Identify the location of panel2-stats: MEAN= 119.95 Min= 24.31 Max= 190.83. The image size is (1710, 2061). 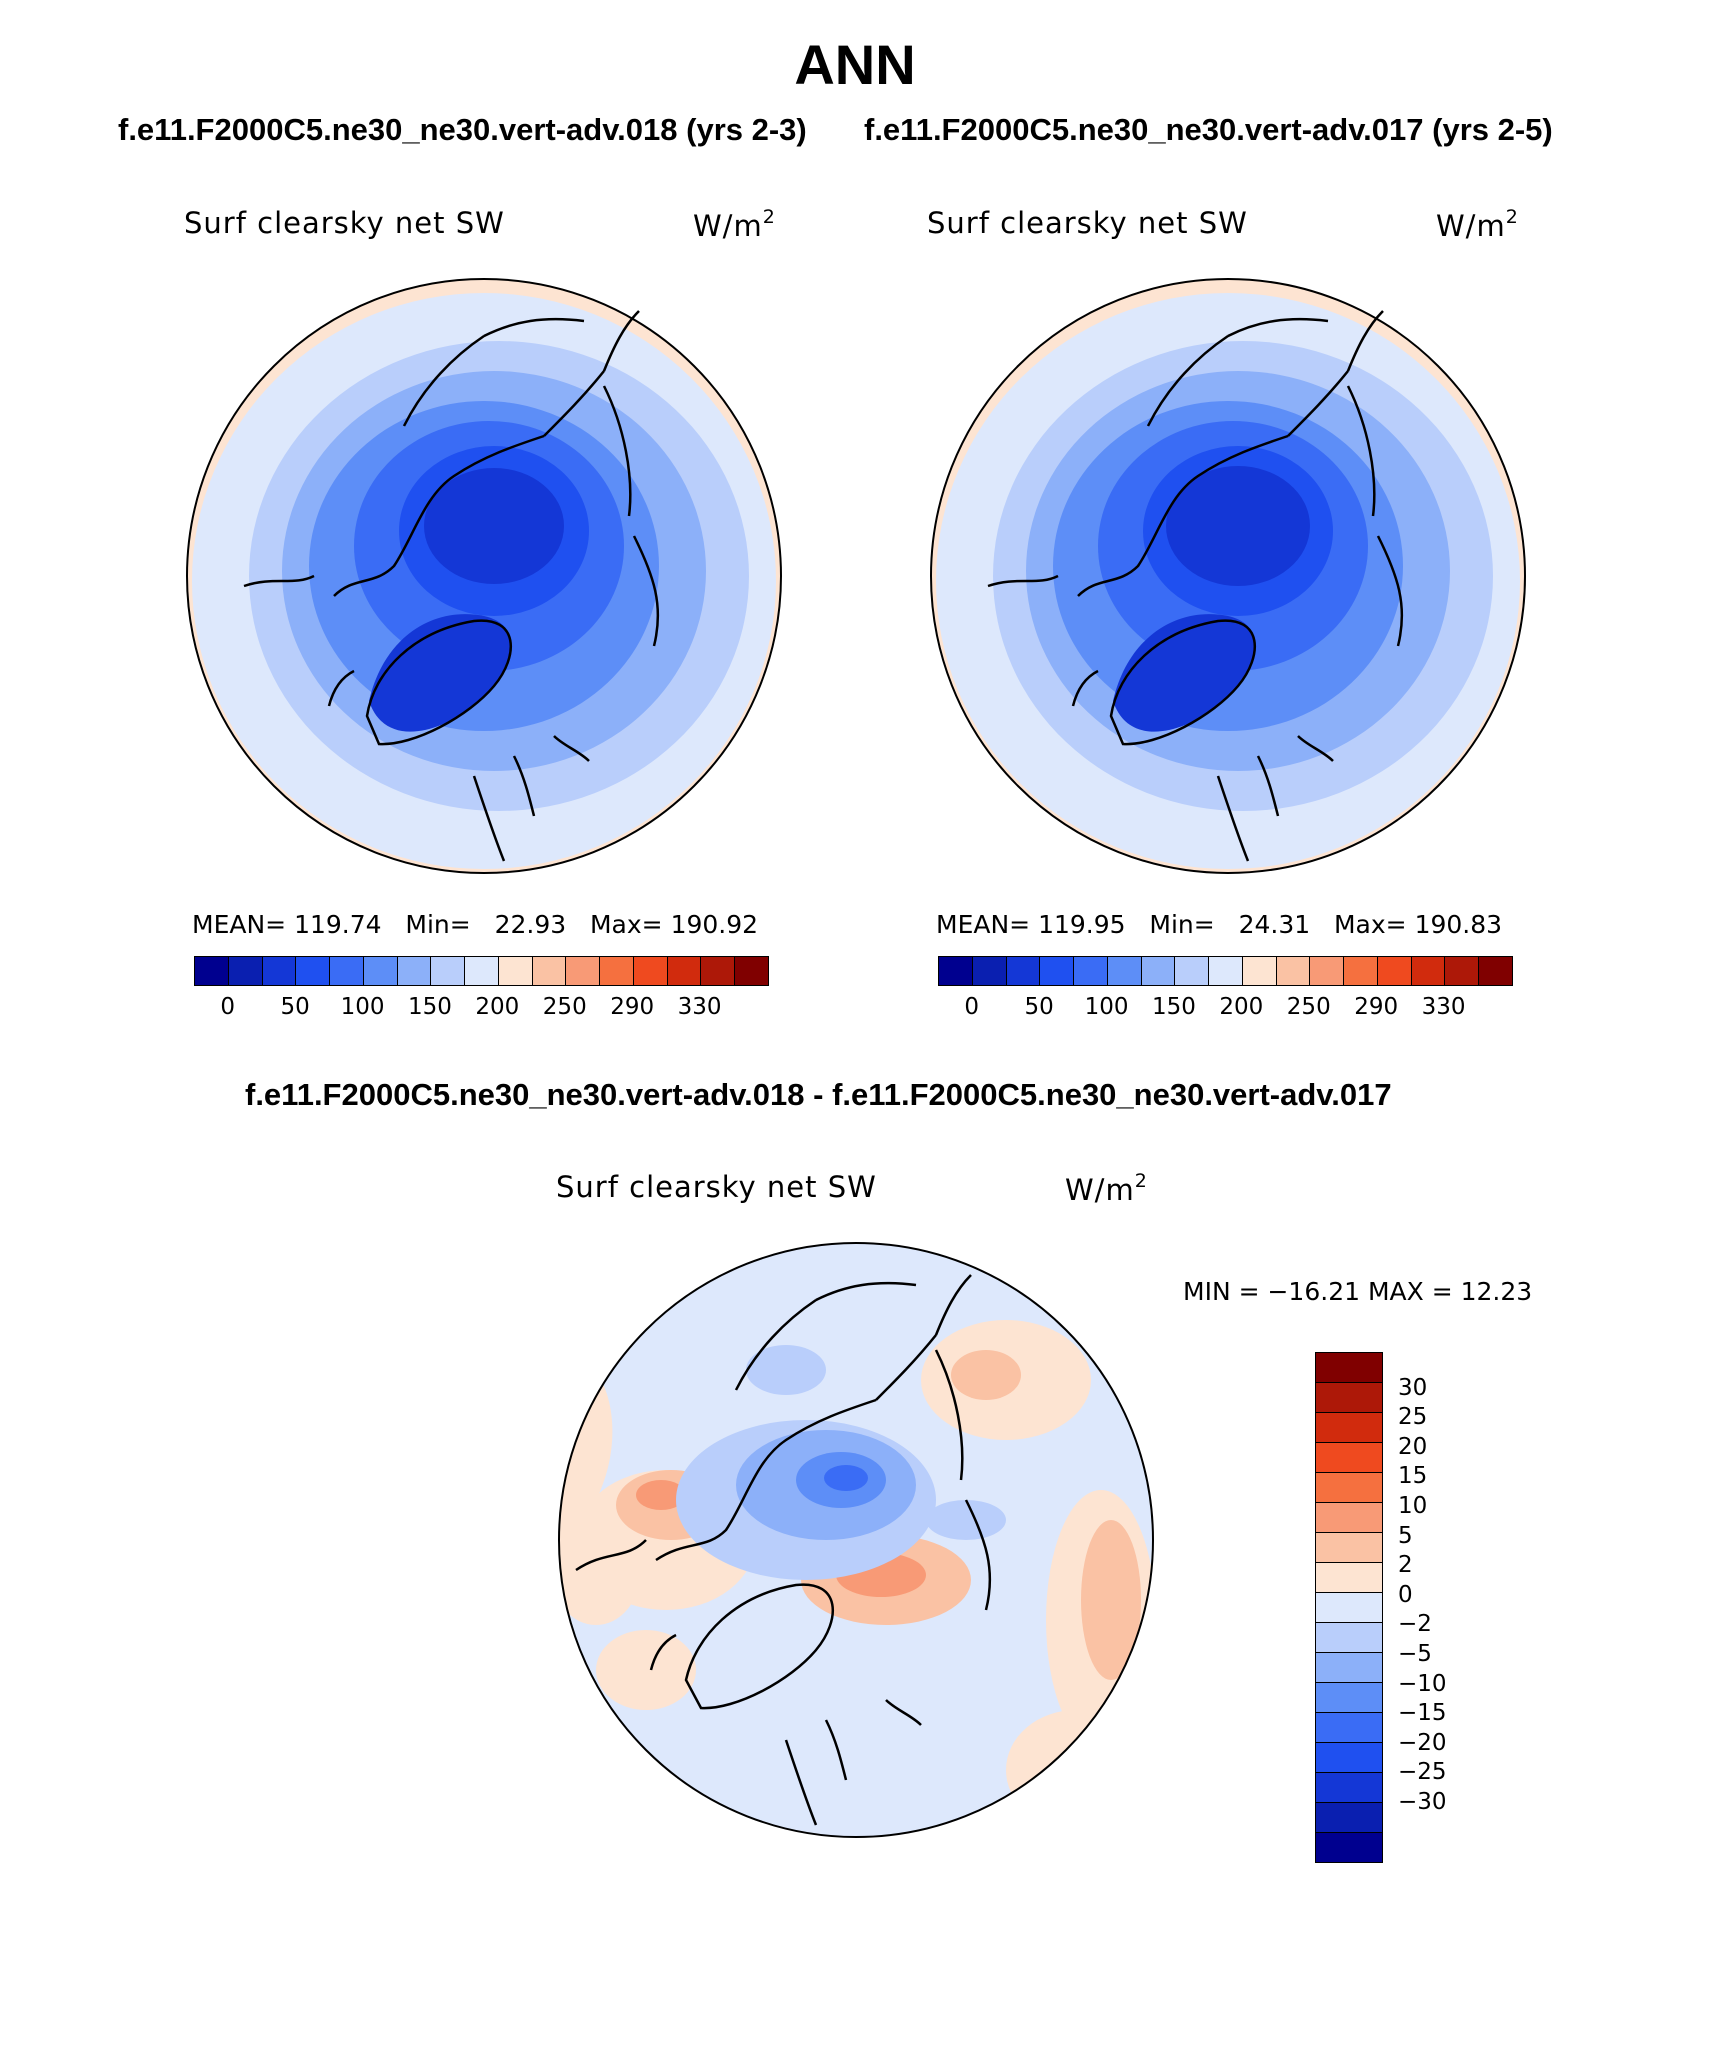
(1219, 924).